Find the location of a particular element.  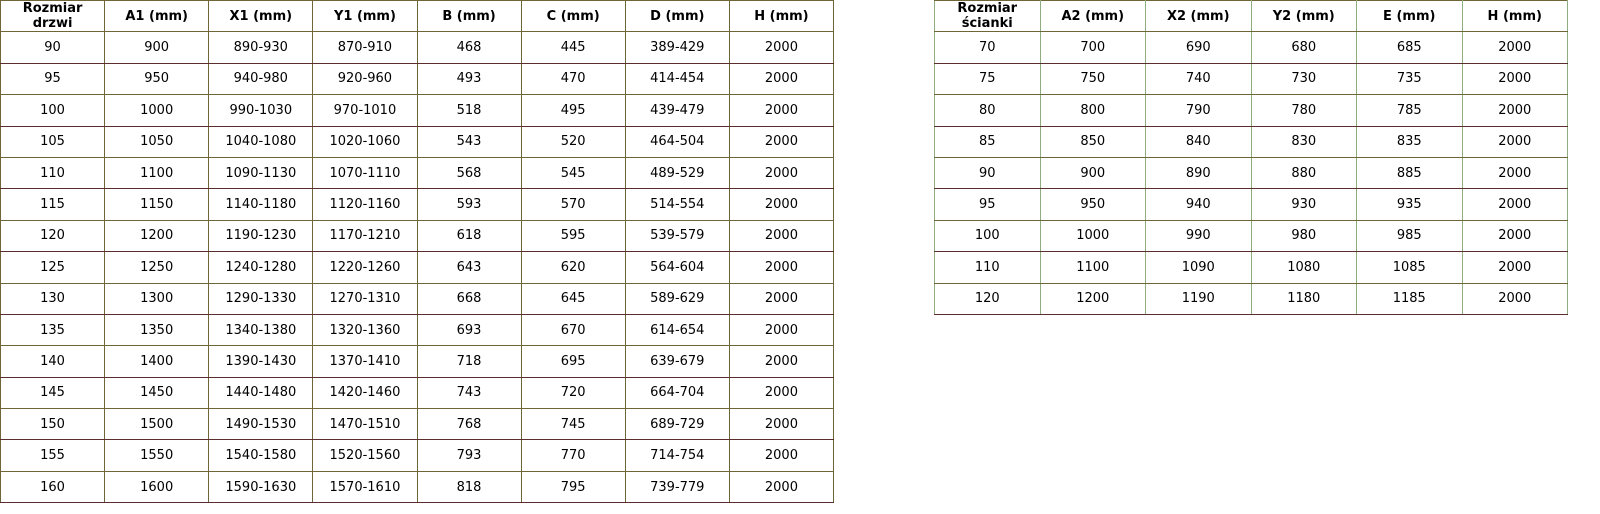

table-cell: 785 is located at coordinates (1409, 110).